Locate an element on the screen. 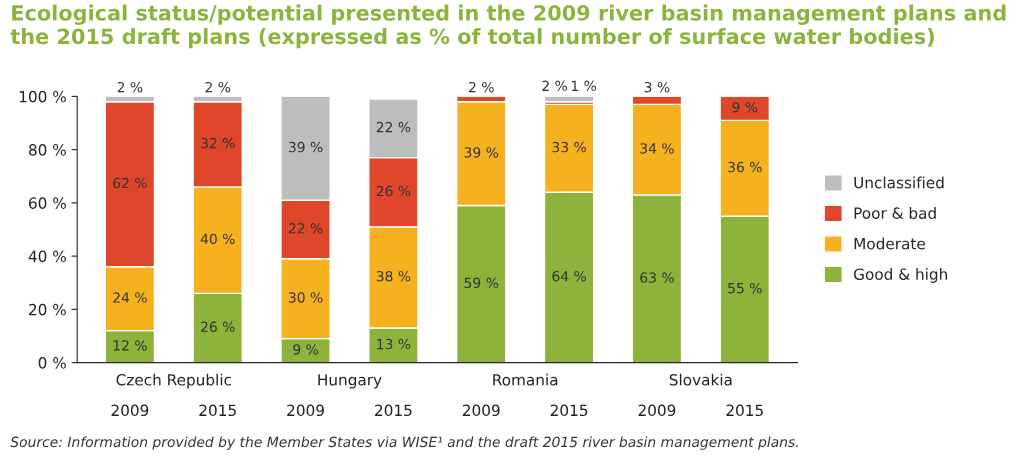 The height and width of the screenshot is (459, 1029). data-label: 40 % is located at coordinates (217, 239).